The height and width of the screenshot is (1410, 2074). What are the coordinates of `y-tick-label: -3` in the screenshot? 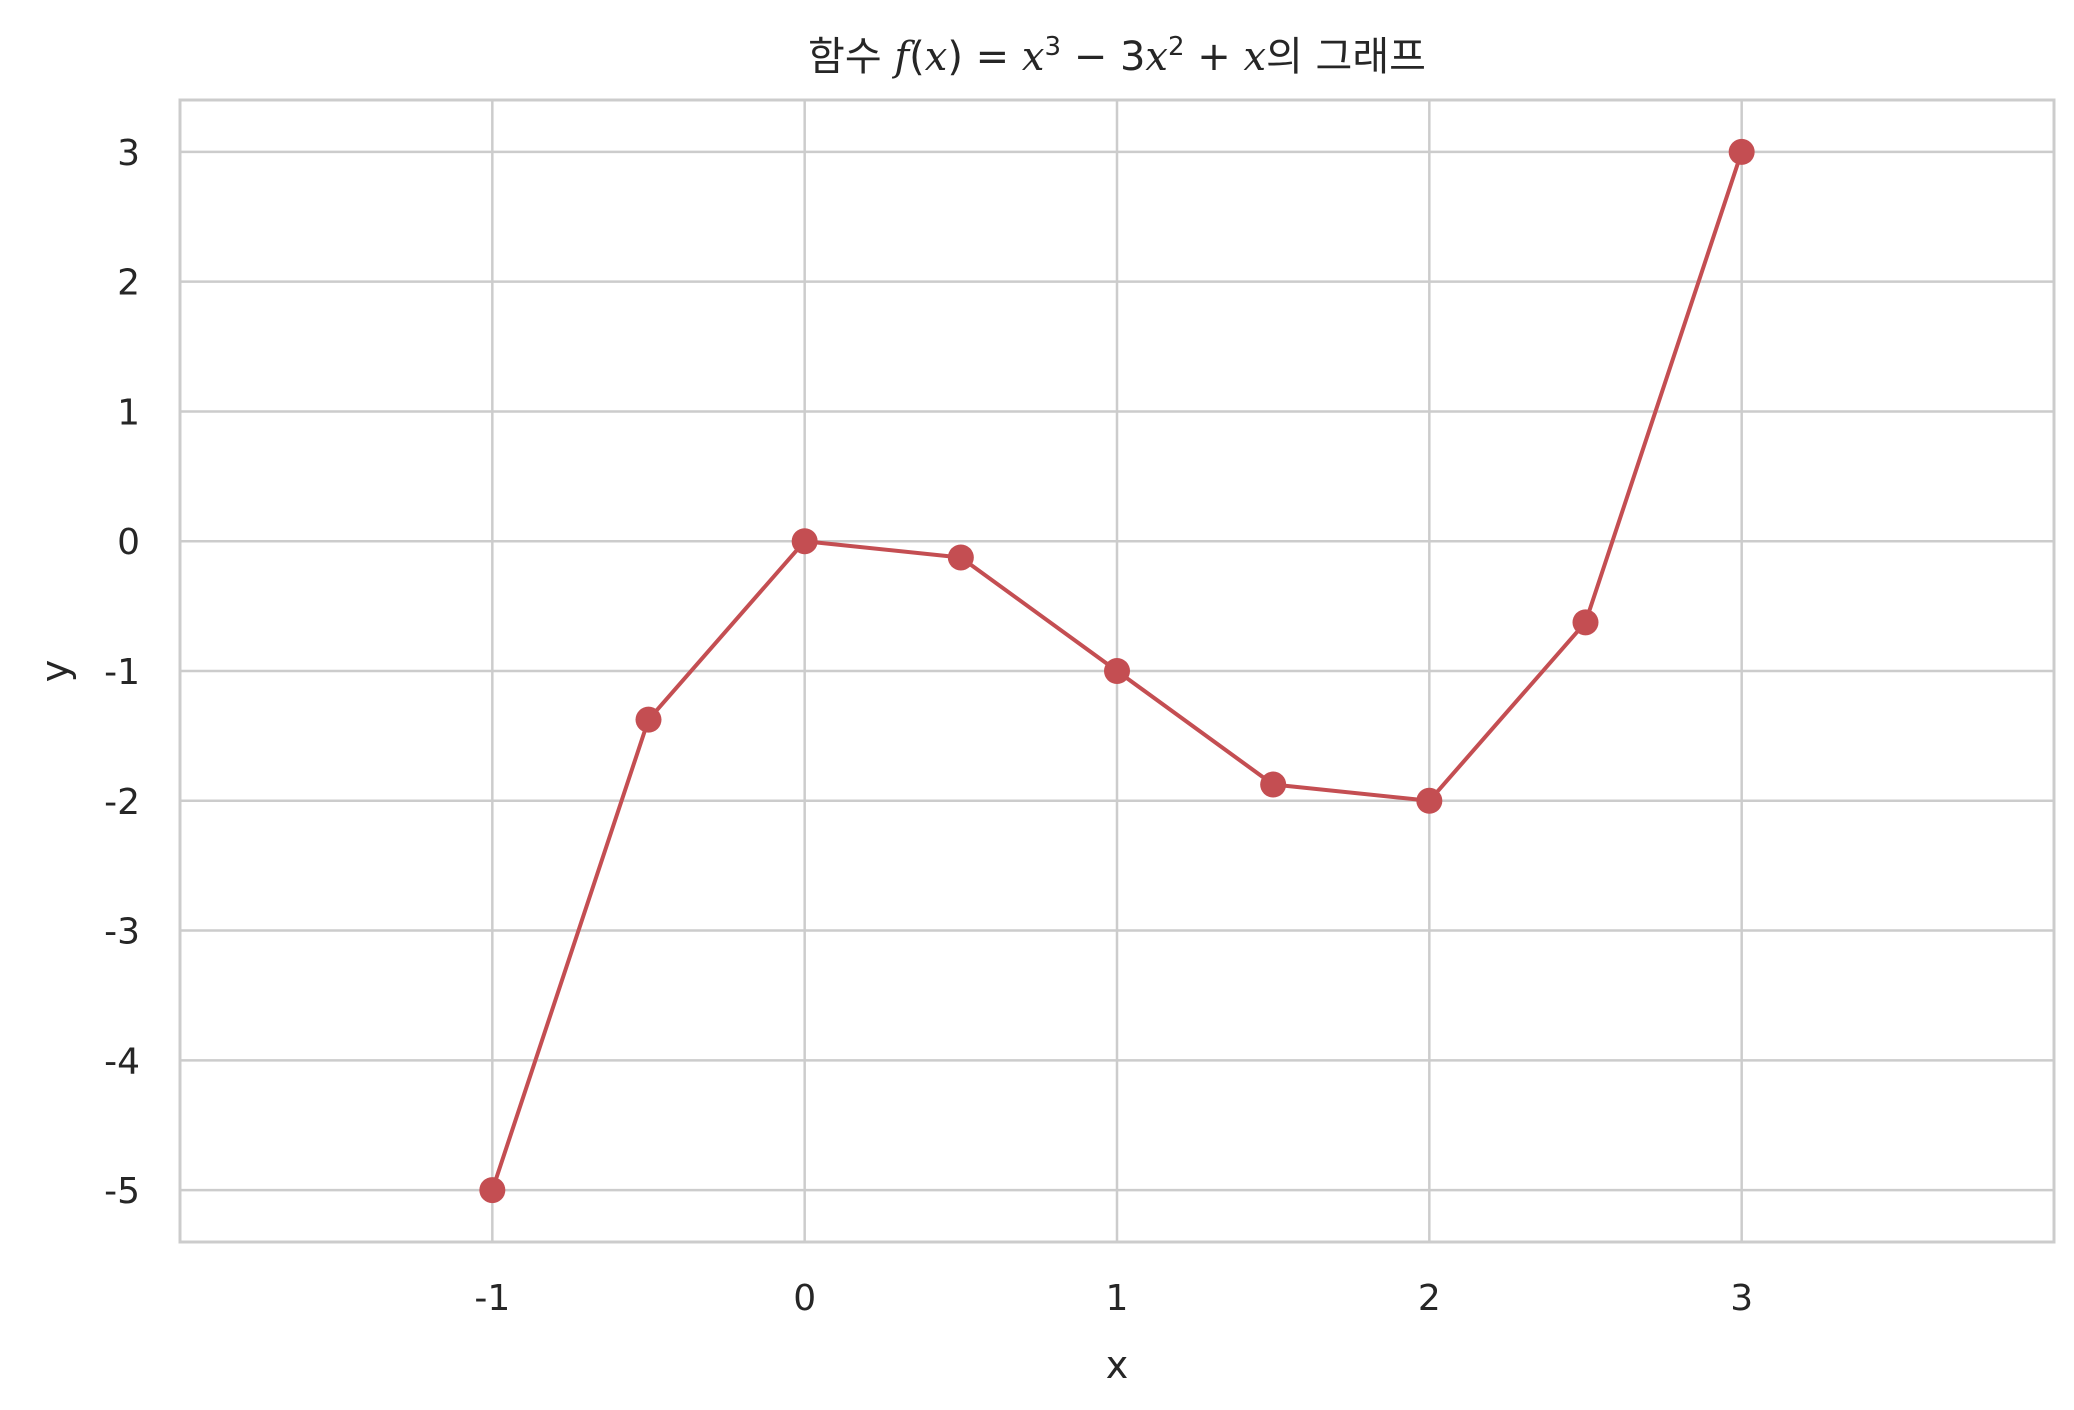 It's located at (122, 932).